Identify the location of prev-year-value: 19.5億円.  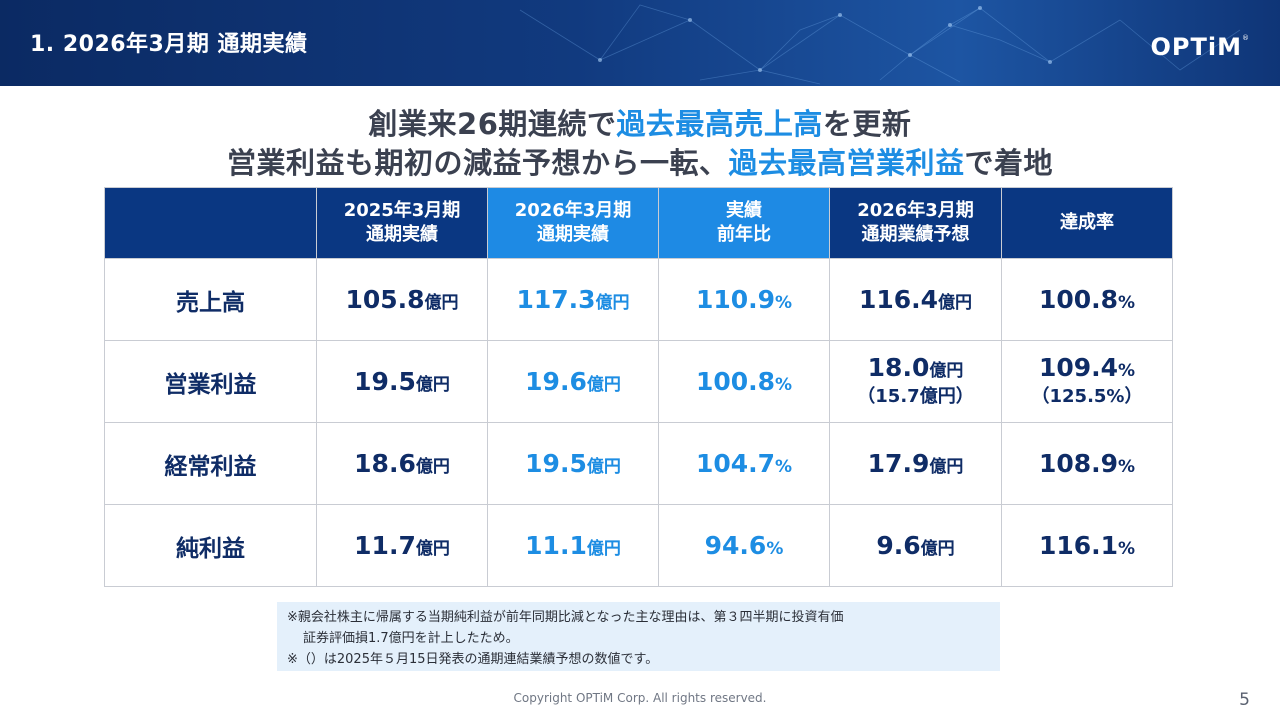
(402, 381).